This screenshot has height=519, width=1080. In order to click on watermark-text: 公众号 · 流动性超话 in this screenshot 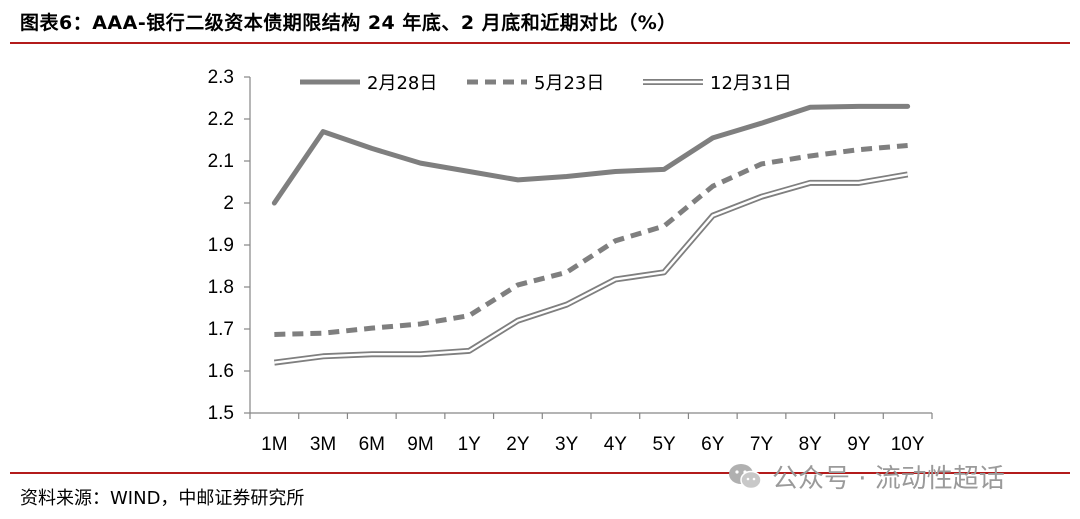, I will do `click(888, 479)`.